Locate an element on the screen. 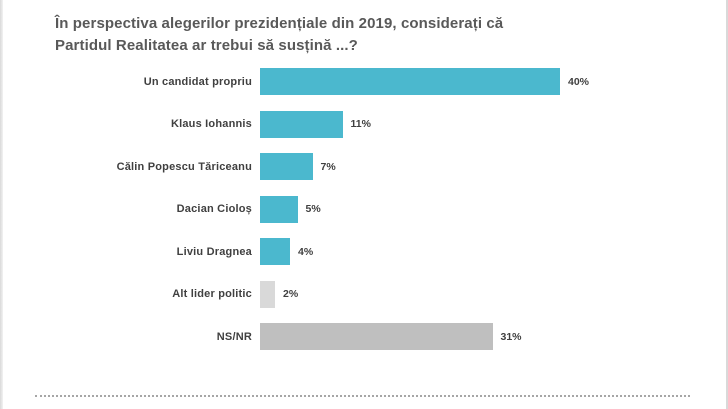 The image size is (728, 409). bar-chart-row: Alt lider politic 2% is located at coordinates (364, 294).